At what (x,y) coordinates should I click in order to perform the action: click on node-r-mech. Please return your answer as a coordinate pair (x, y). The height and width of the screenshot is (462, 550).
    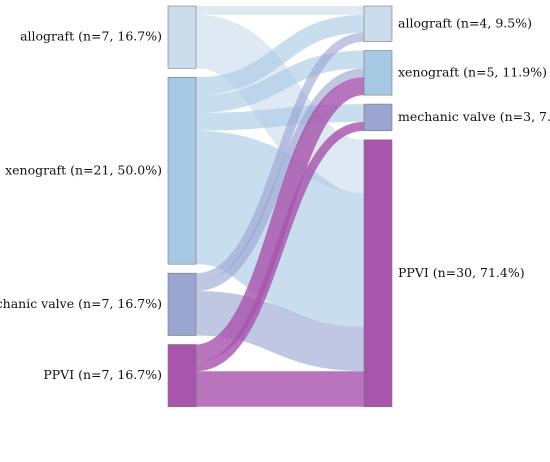
    Looking at the image, I should click on (378, 117).